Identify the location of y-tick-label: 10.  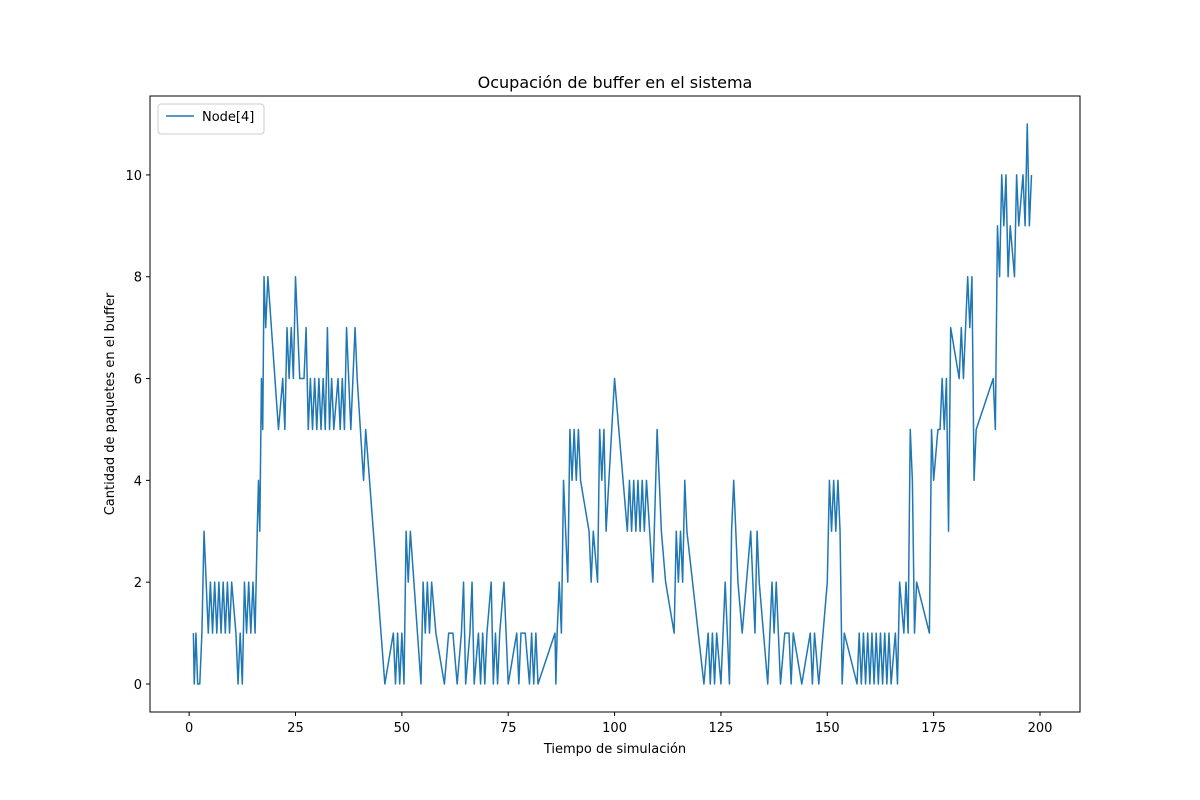
(133, 176).